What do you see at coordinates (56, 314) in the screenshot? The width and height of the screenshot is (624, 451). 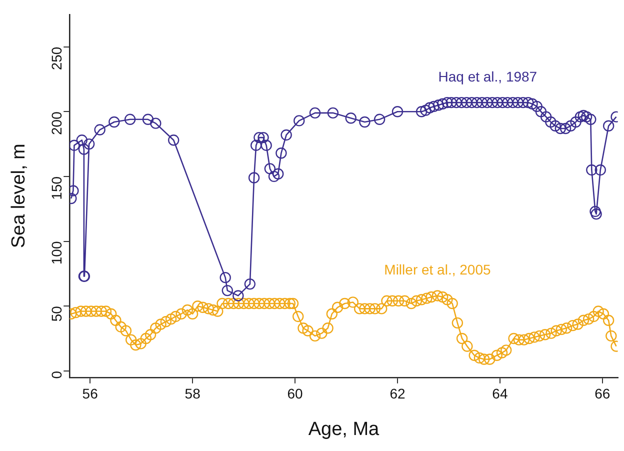 I see `y-tick-label: 50` at bounding box center [56, 314].